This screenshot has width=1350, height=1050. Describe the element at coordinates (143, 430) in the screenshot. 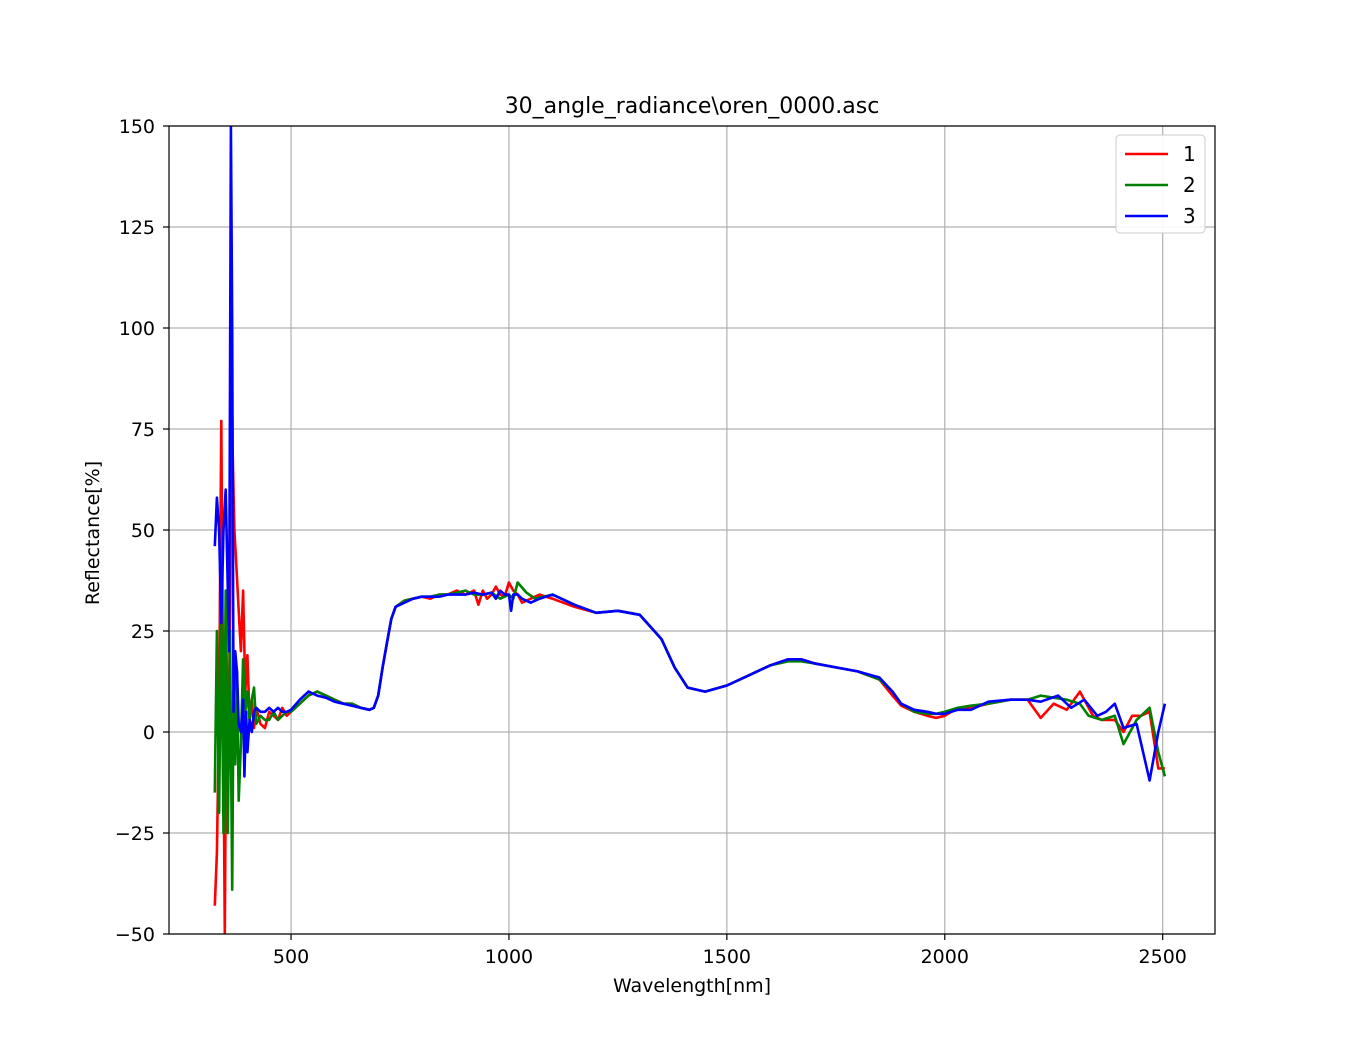

I see `y-tick-label: 75` at that location.